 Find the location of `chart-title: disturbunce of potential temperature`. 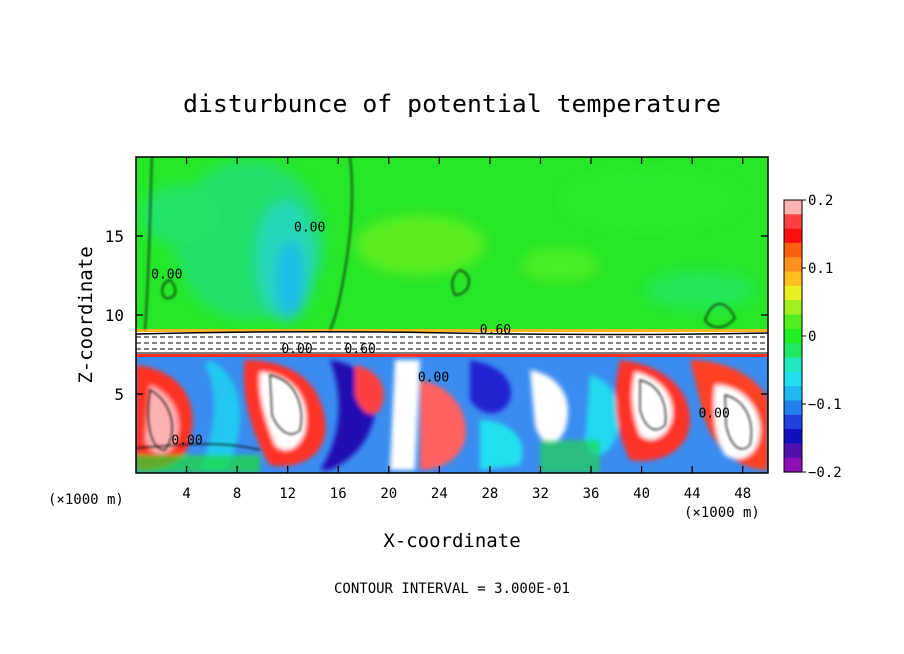

chart-title: disturbunce of potential temperature is located at coordinates (452, 104).